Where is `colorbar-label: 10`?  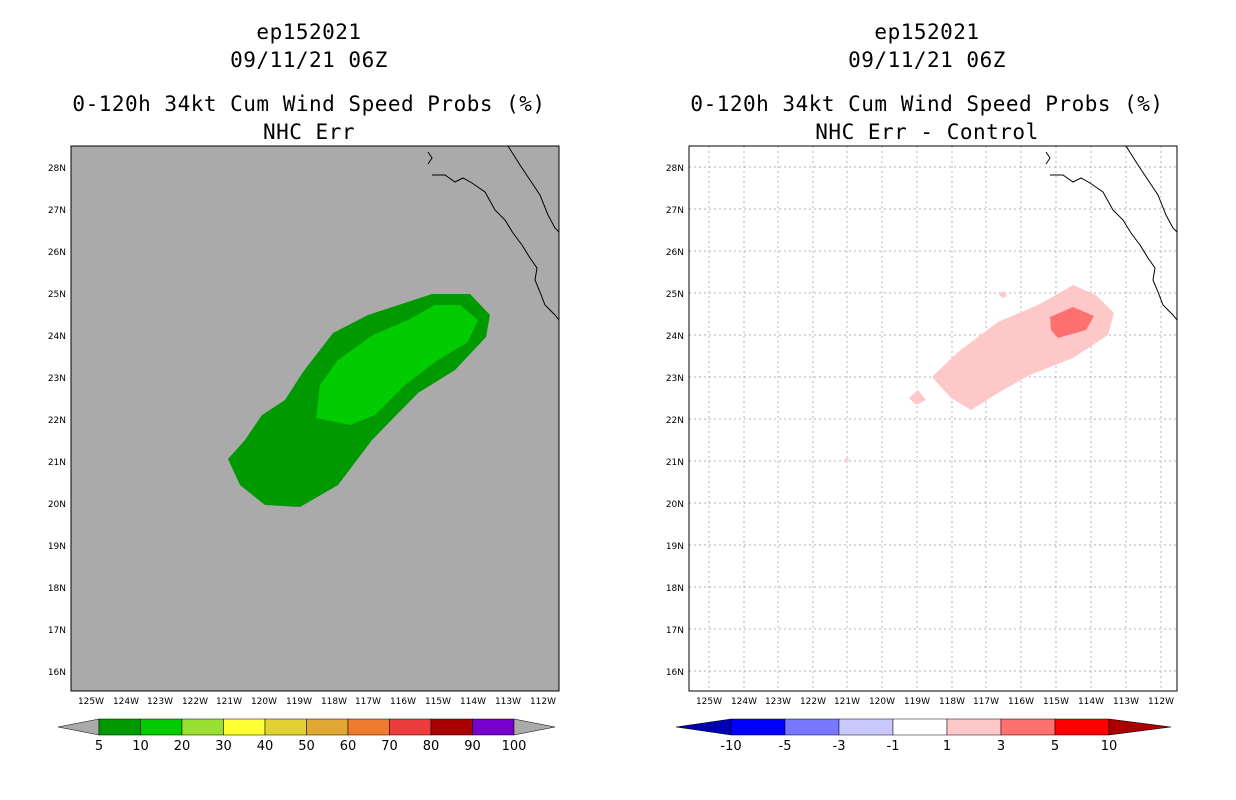
colorbar-label: 10 is located at coordinates (140, 746).